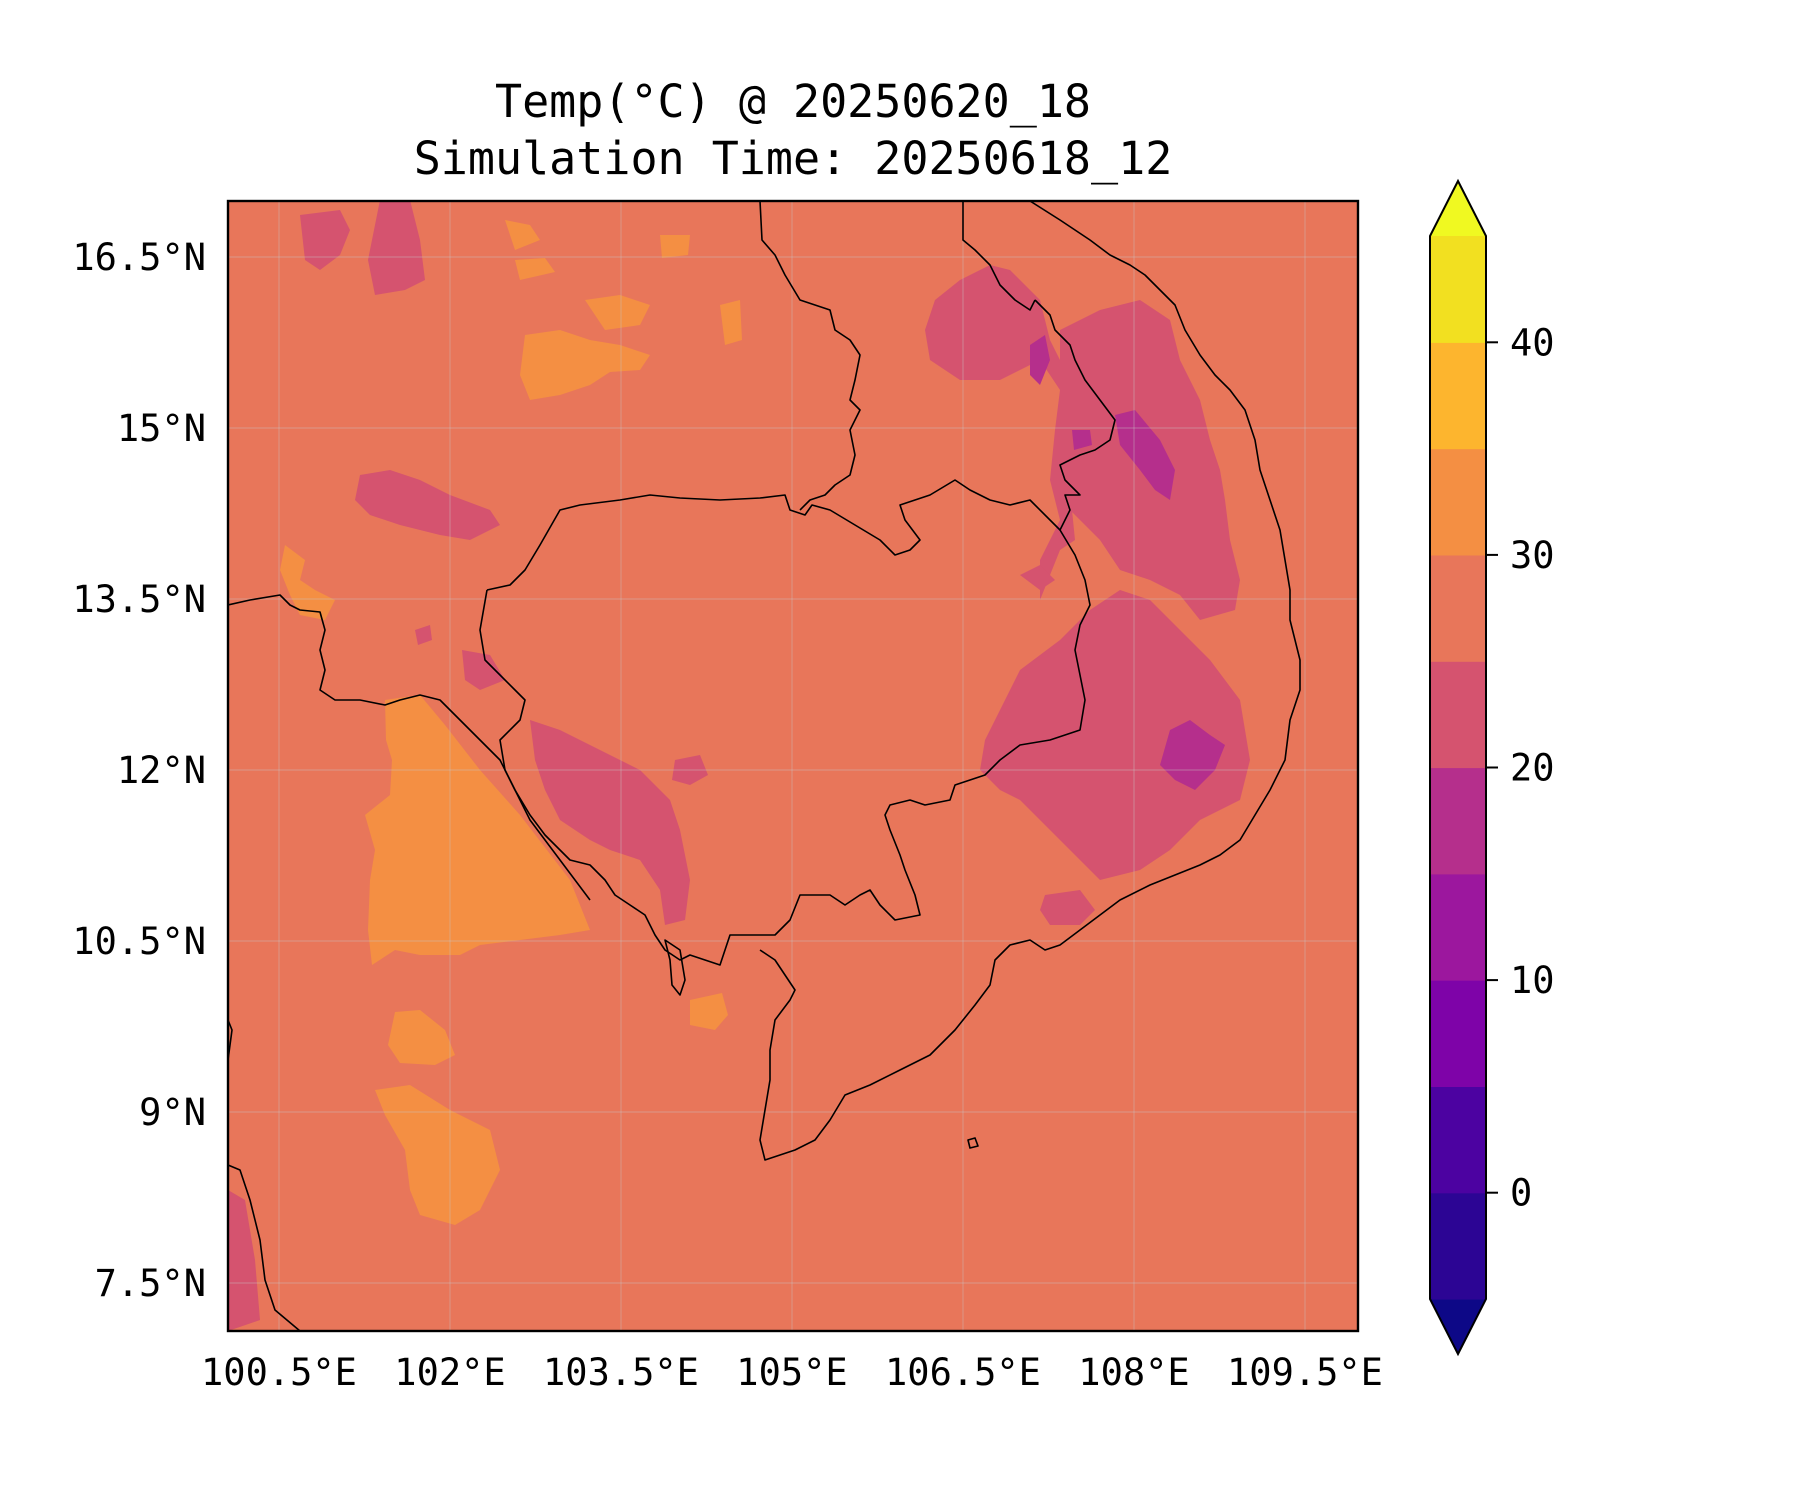 Image resolution: width=1800 pixels, height=1500 pixels. Describe the element at coordinates (139, 599) in the screenshot. I see `lat-tick-label: 13.5°N` at that location.